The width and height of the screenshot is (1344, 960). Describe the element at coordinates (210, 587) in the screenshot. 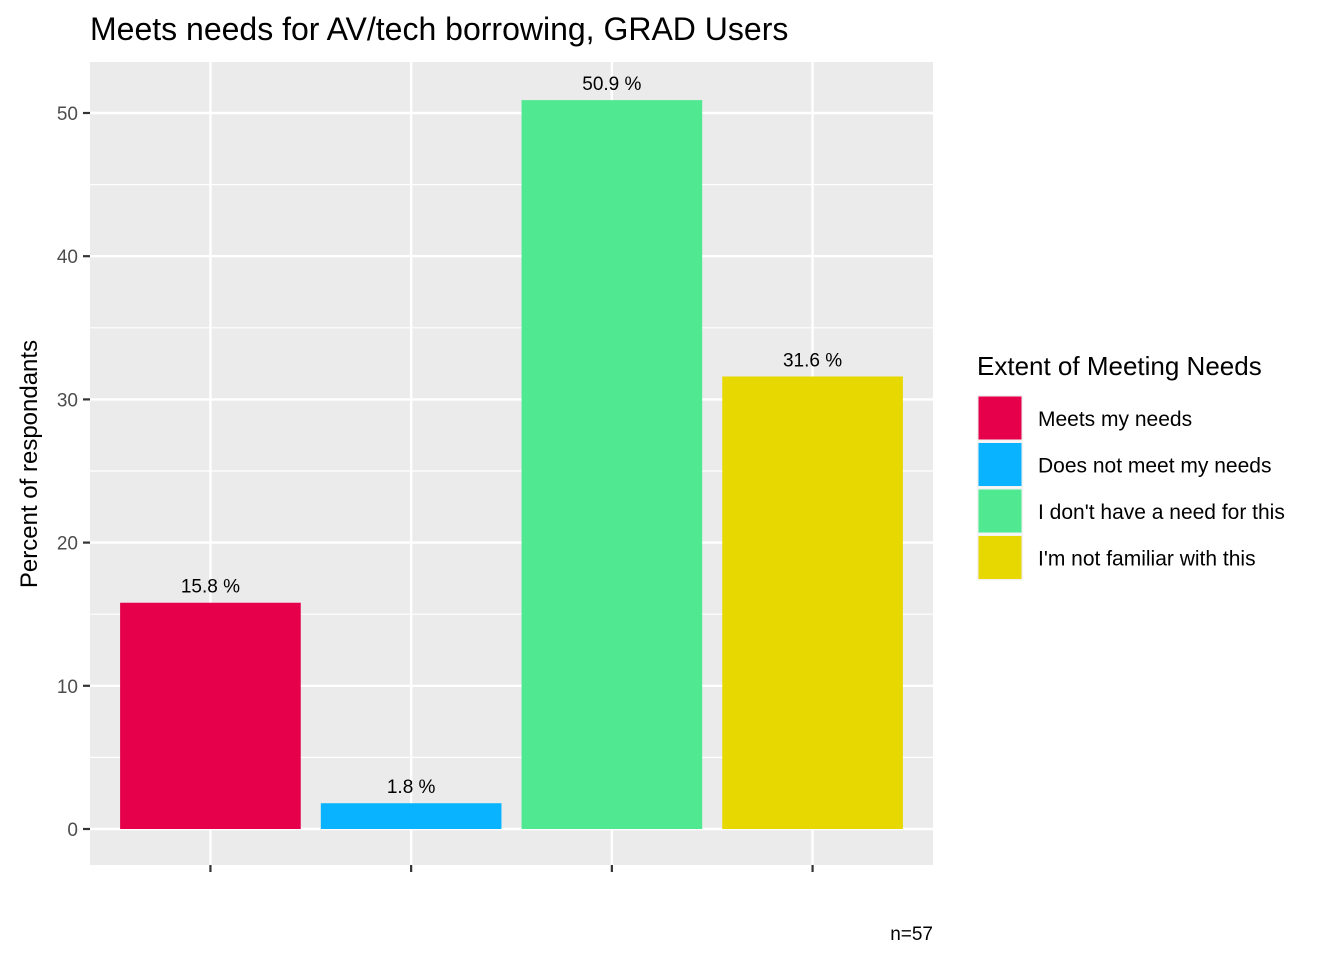

I see `bar-value-label: 15.8 %` at that location.